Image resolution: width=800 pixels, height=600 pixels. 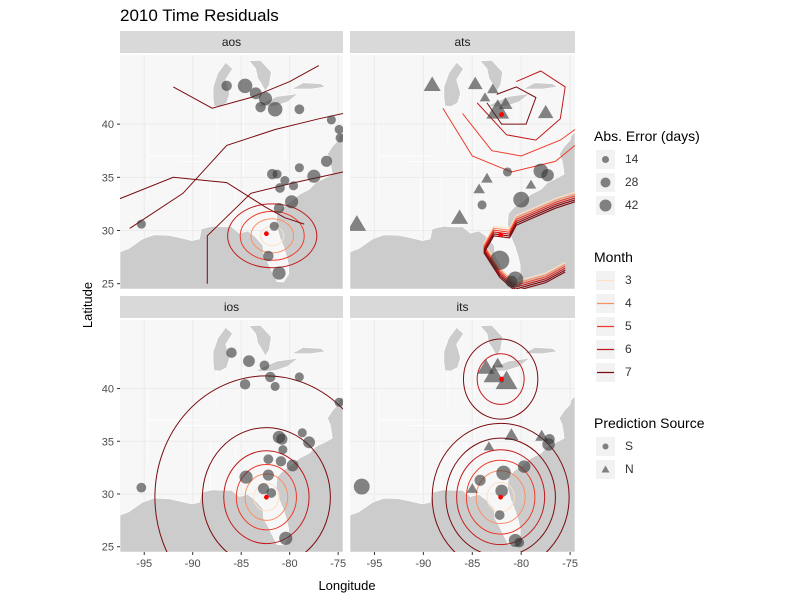 What do you see at coordinates (628, 372) in the screenshot?
I see `month-legend-label: 7` at bounding box center [628, 372].